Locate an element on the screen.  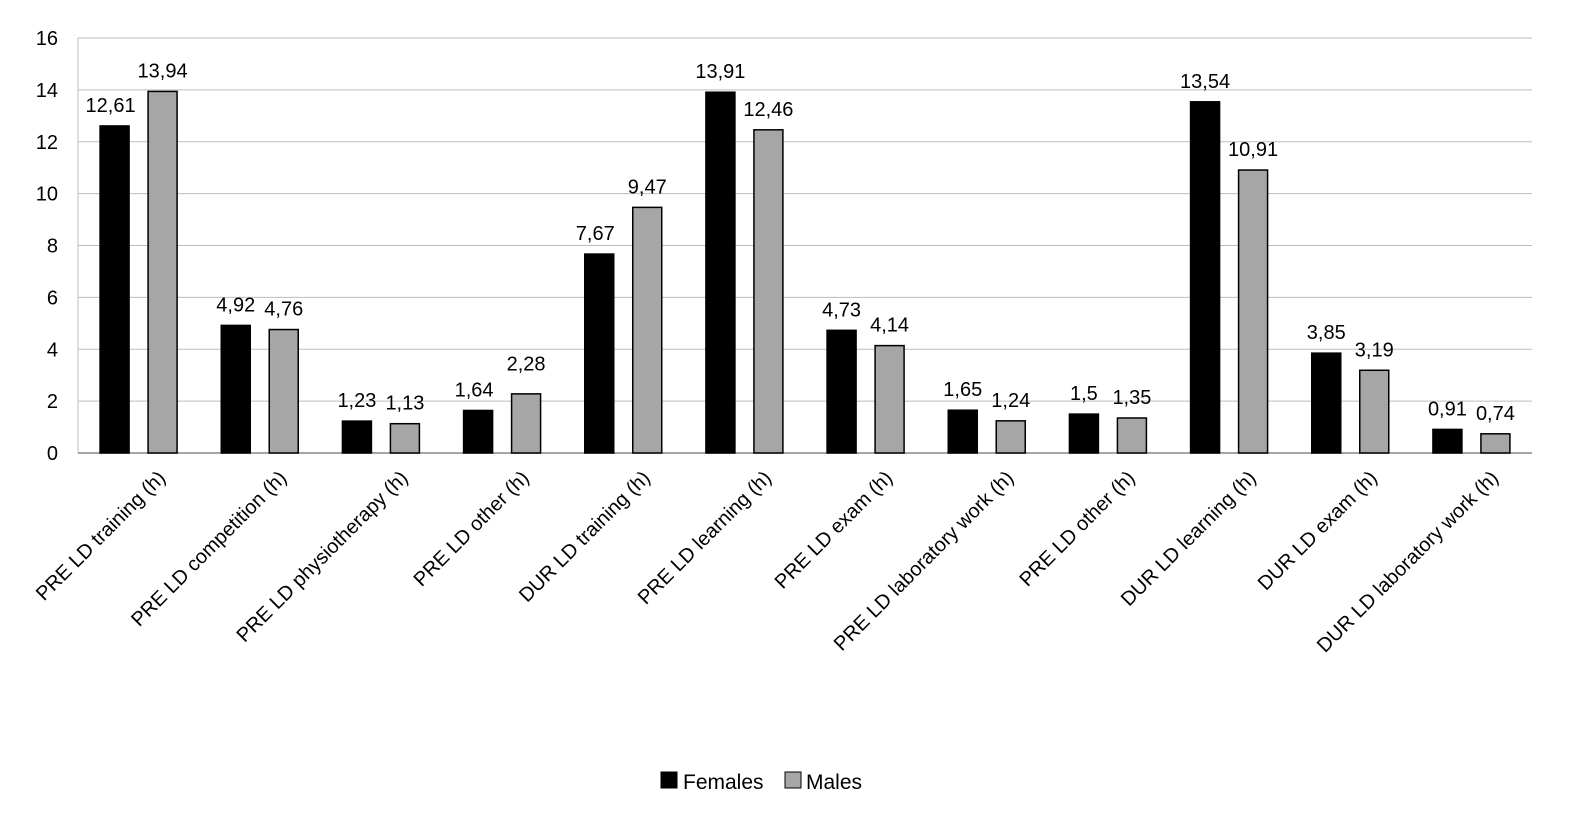
data-label-males-0: 13,94 is located at coordinates (163, 71).